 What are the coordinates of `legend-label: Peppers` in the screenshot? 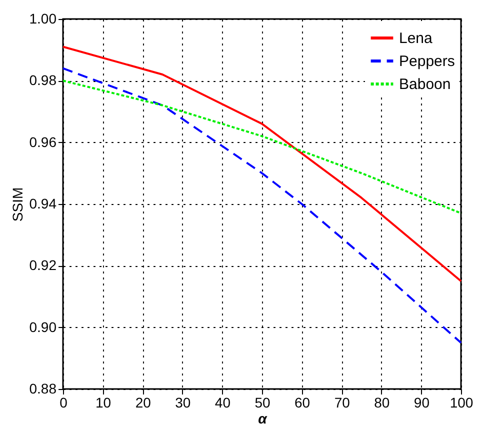 It's located at (427, 61).